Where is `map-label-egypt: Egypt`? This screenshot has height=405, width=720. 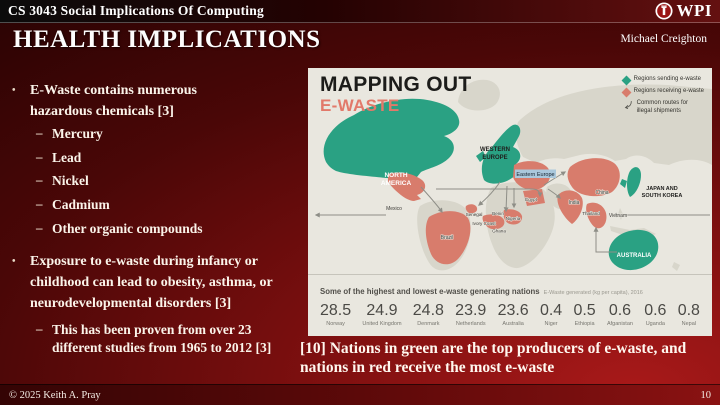 map-label-egypt: Egypt is located at coordinates (531, 199).